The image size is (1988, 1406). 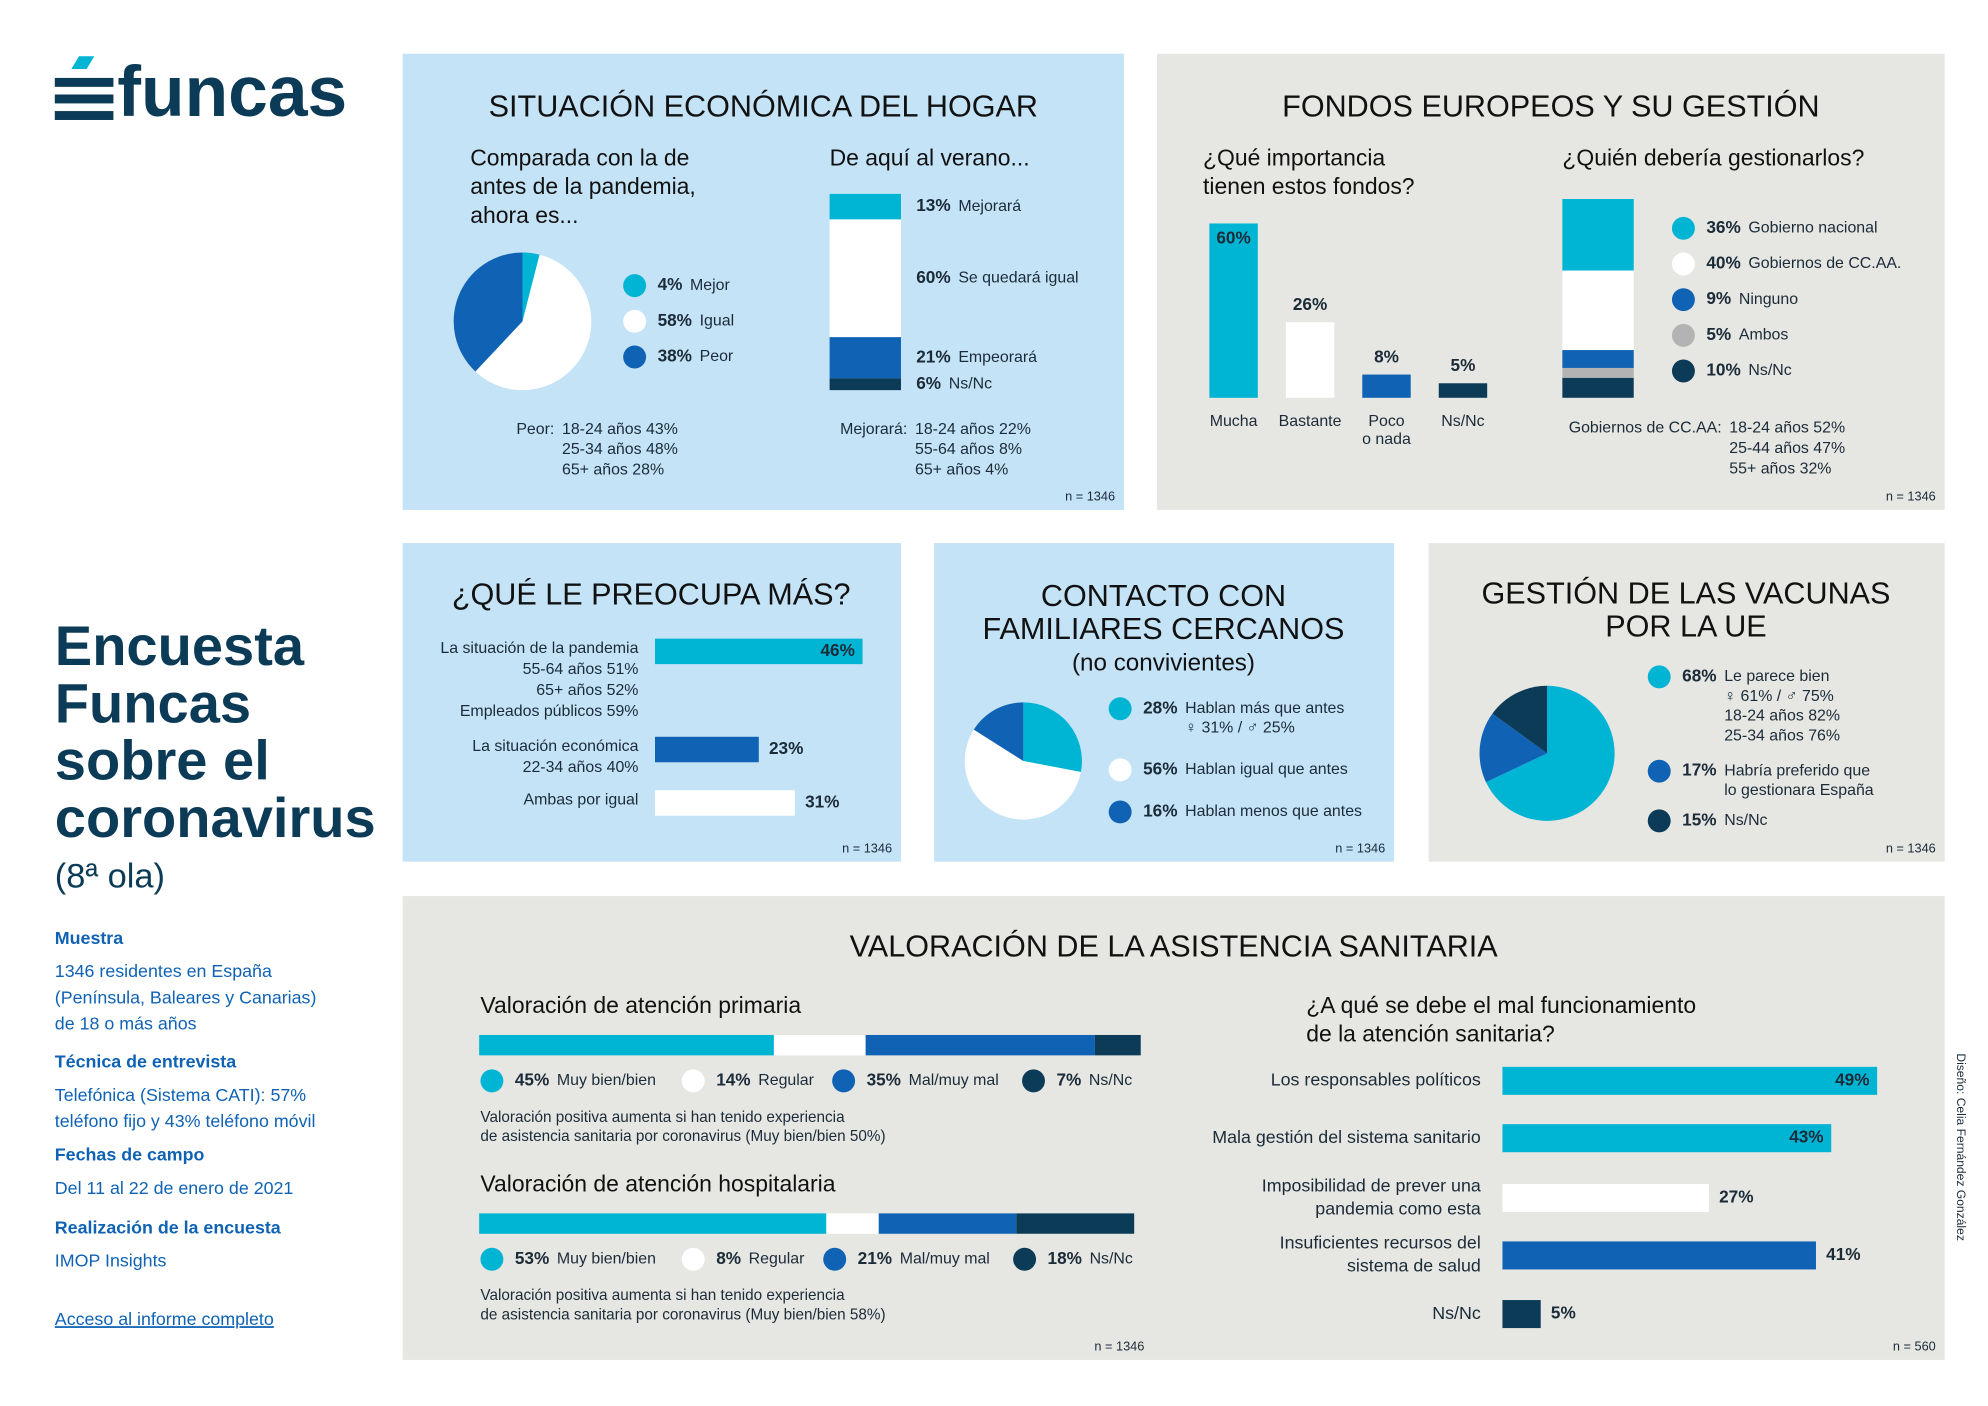 What do you see at coordinates (837, 650) in the screenshot?
I see `value-label: 46%` at bounding box center [837, 650].